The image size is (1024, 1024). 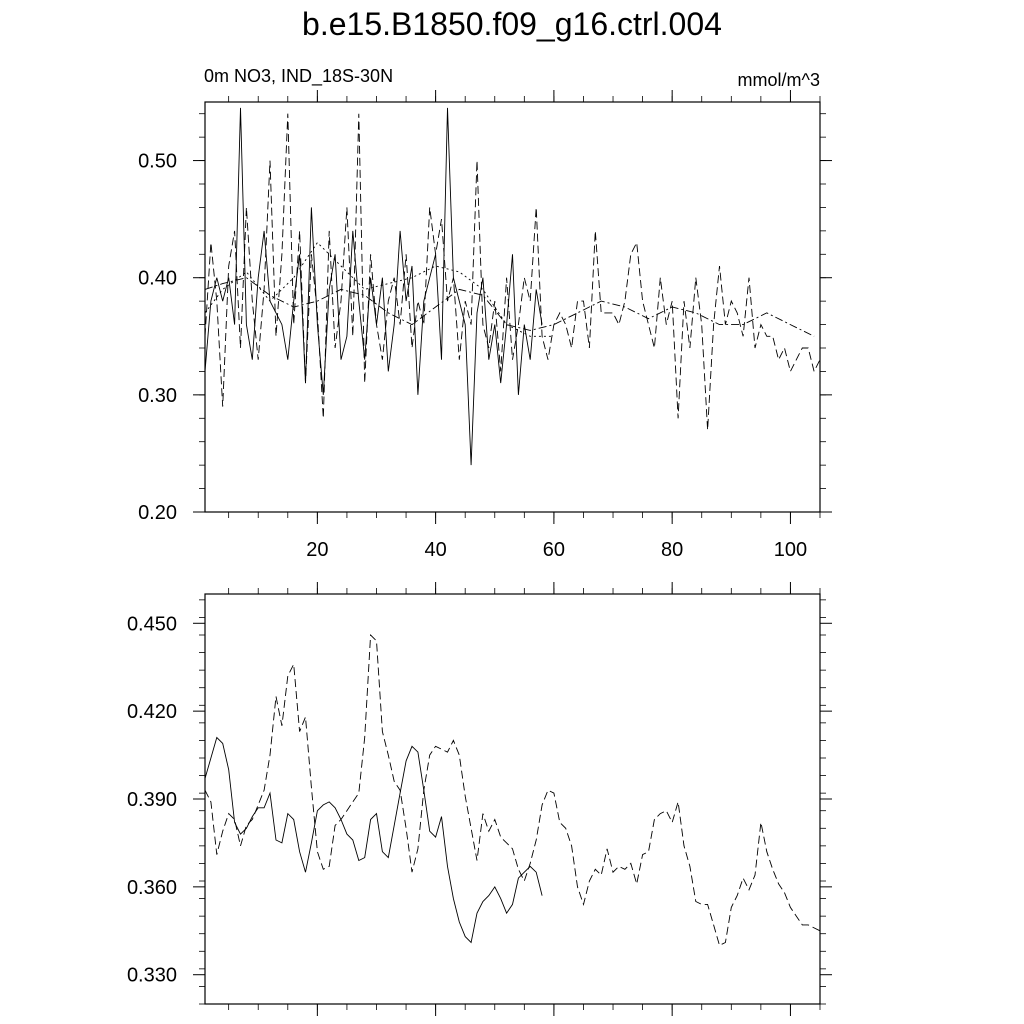 What do you see at coordinates (157, 279) in the screenshot?
I see `y-tick-label: 0.40` at bounding box center [157, 279].